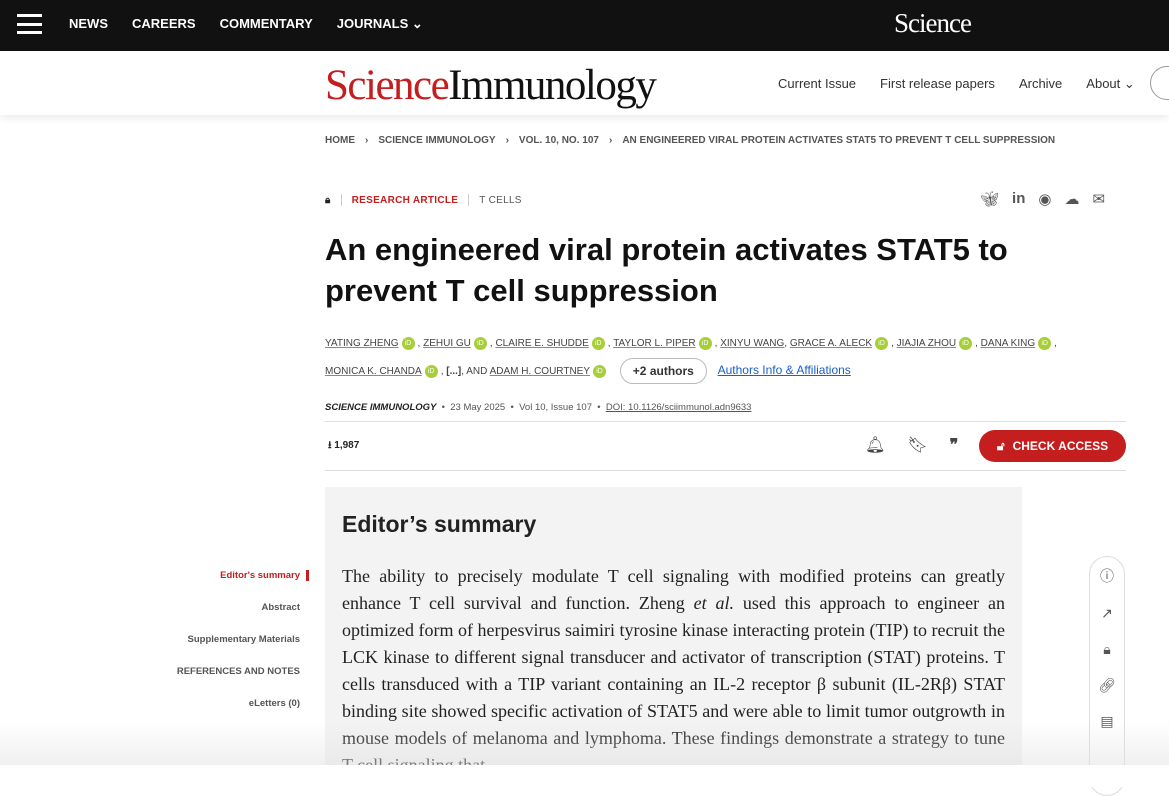  Describe the element at coordinates (387, 85) in the screenshot. I see `brand-science: Science` at that location.